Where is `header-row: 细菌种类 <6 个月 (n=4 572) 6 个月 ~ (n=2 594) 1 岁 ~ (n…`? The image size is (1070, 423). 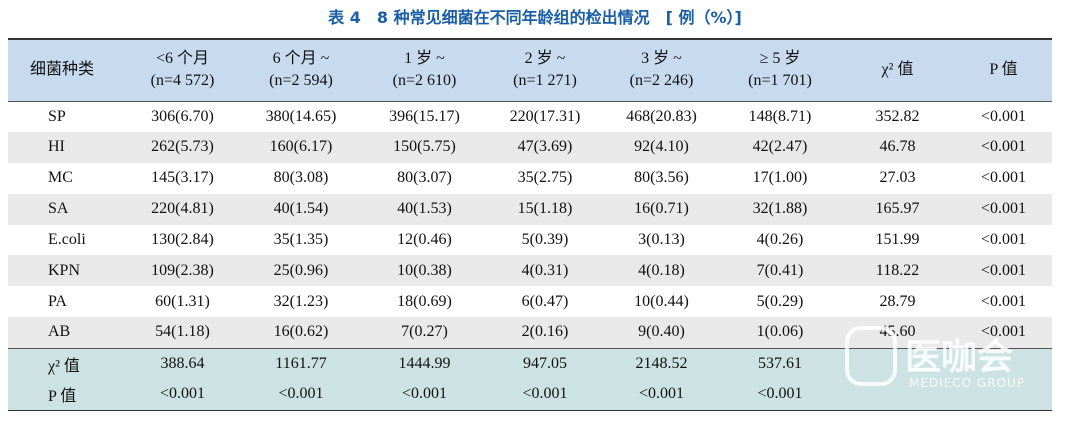
header-row: 细菌种类 <6 个月 (n=4 572) 6 个月 ~ (n=2 594) 1 岁 ~ (n… is located at coordinates (530, 70).